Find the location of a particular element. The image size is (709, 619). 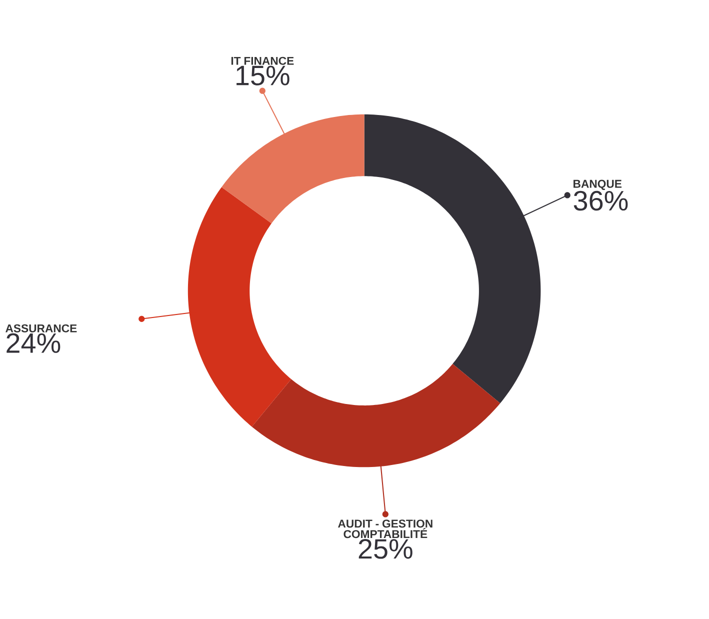

slice-label: BANQUE is located at coordinates (598, 185).